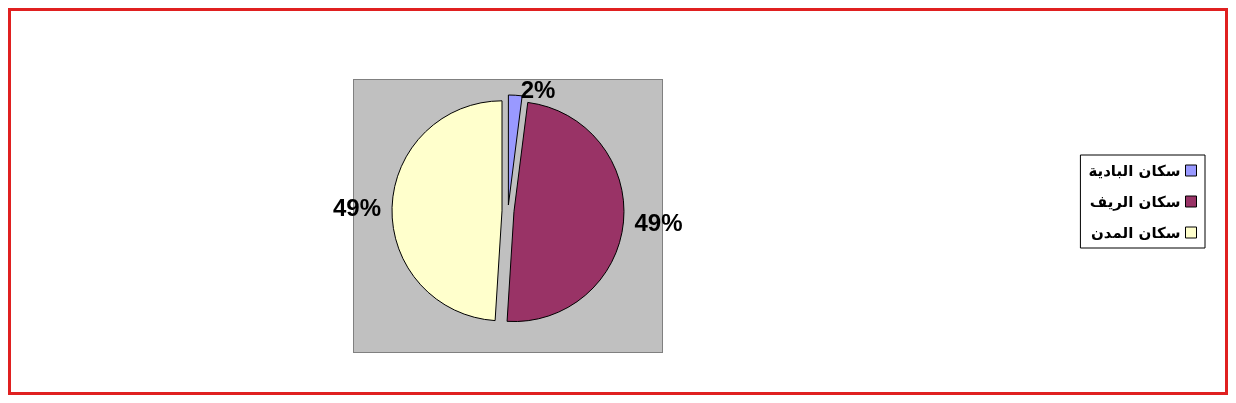 This screenshot has width=1236, height=403. I want to click on legend-label: سكان الريف, so click(1135, 201).